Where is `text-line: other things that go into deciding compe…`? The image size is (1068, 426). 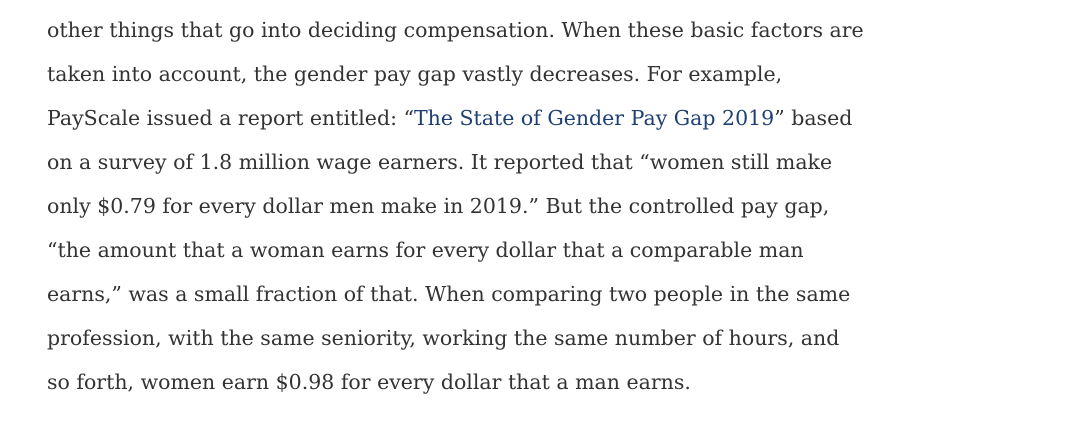 text-line: other things that go into deciding compe… is located at coordinates (455, 30).